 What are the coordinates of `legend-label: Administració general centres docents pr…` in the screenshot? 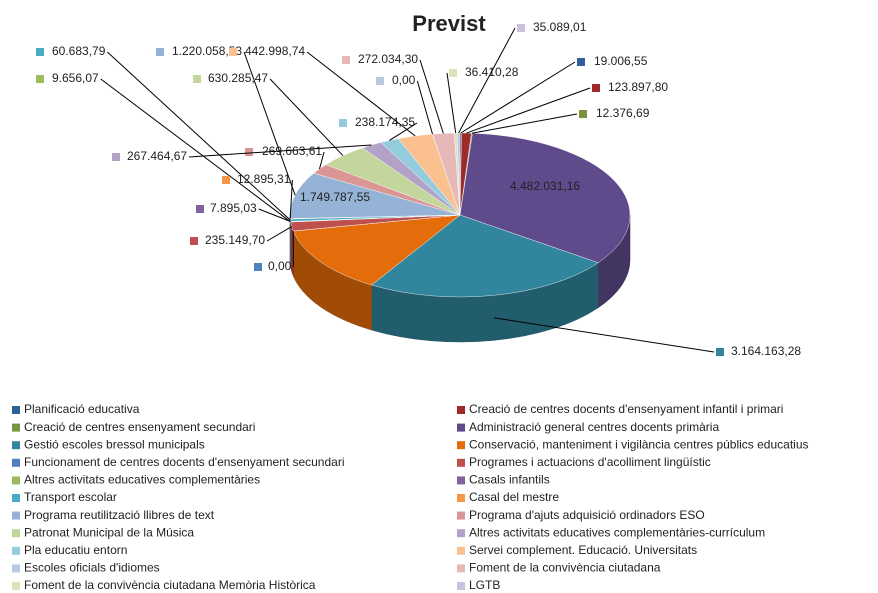 It's located at (594, 427).